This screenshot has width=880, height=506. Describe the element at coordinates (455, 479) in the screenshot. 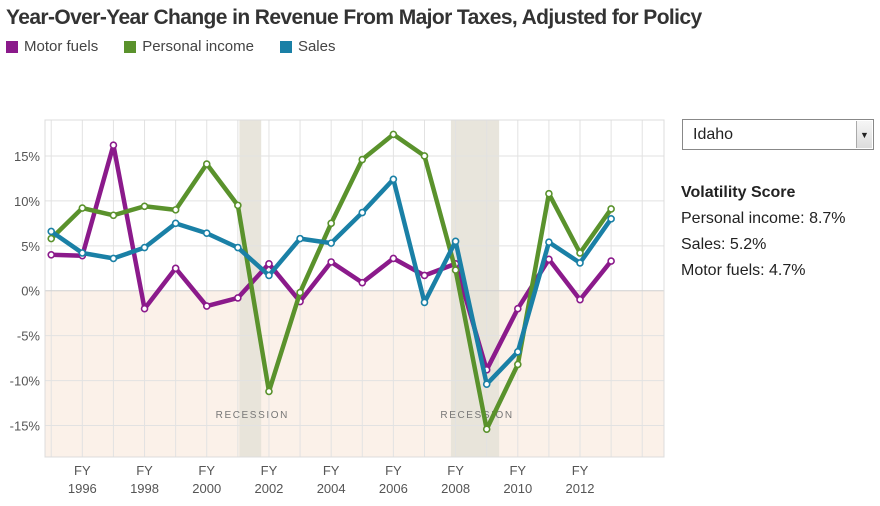

I see `x-tick-label: FY 2008` at that location.